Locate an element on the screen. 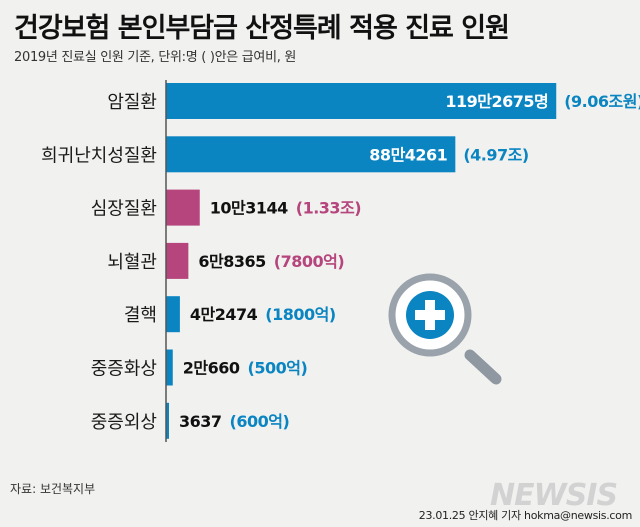  spending-label: (500억) is located at coordinates (278, 368).